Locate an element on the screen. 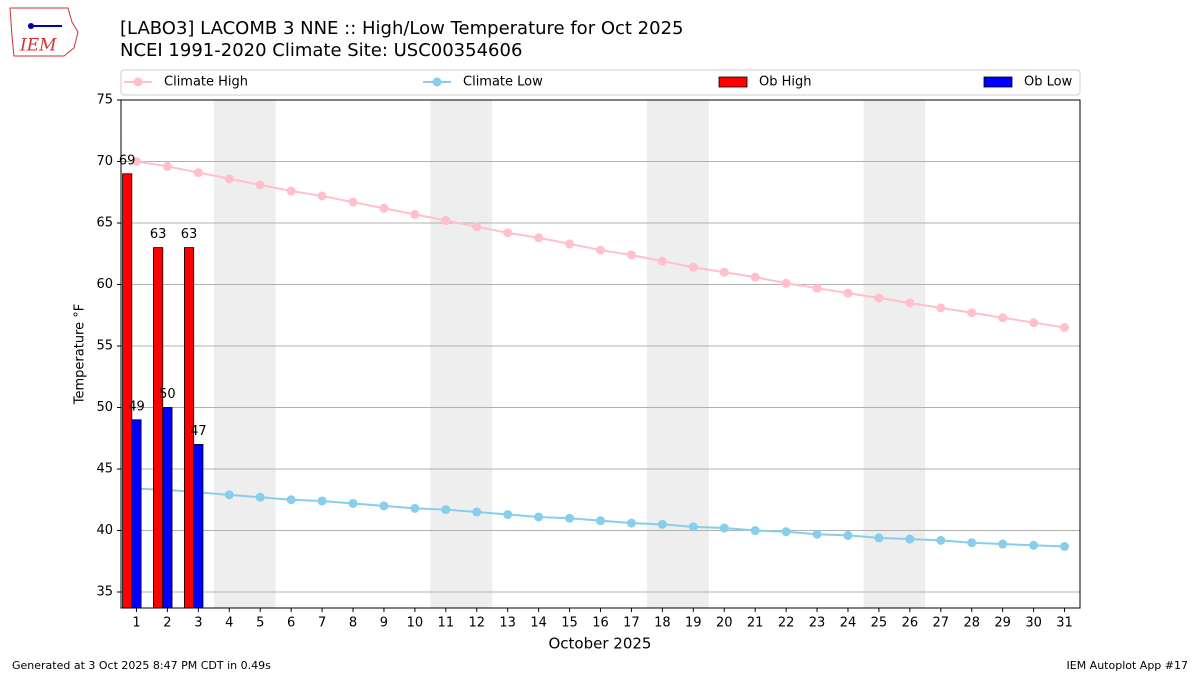 The image size is (1200, 675). x-tick-label: 22 is located at coordinates (786, 623).